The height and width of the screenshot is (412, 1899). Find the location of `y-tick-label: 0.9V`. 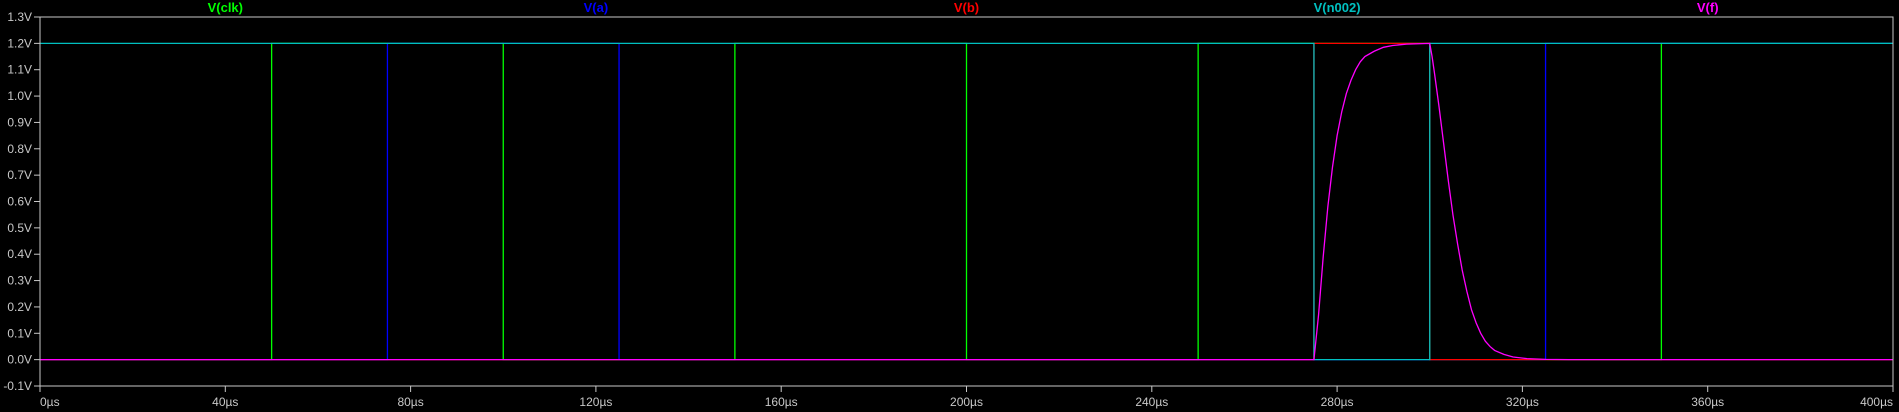

y-tick-label: 0.9V is located at coordinates (19, 122).